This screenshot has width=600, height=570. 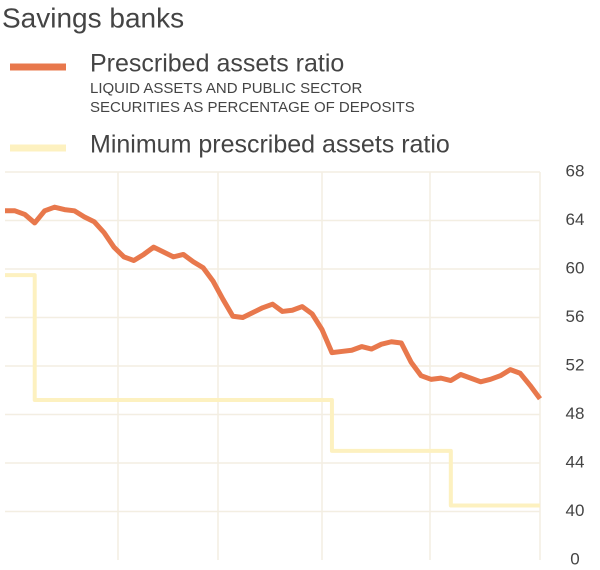 What do you see at coordinates (217, 64) in the screenshot?
I see `legend-label: Prescribed assets ratio` at bounding box center [217, 64].